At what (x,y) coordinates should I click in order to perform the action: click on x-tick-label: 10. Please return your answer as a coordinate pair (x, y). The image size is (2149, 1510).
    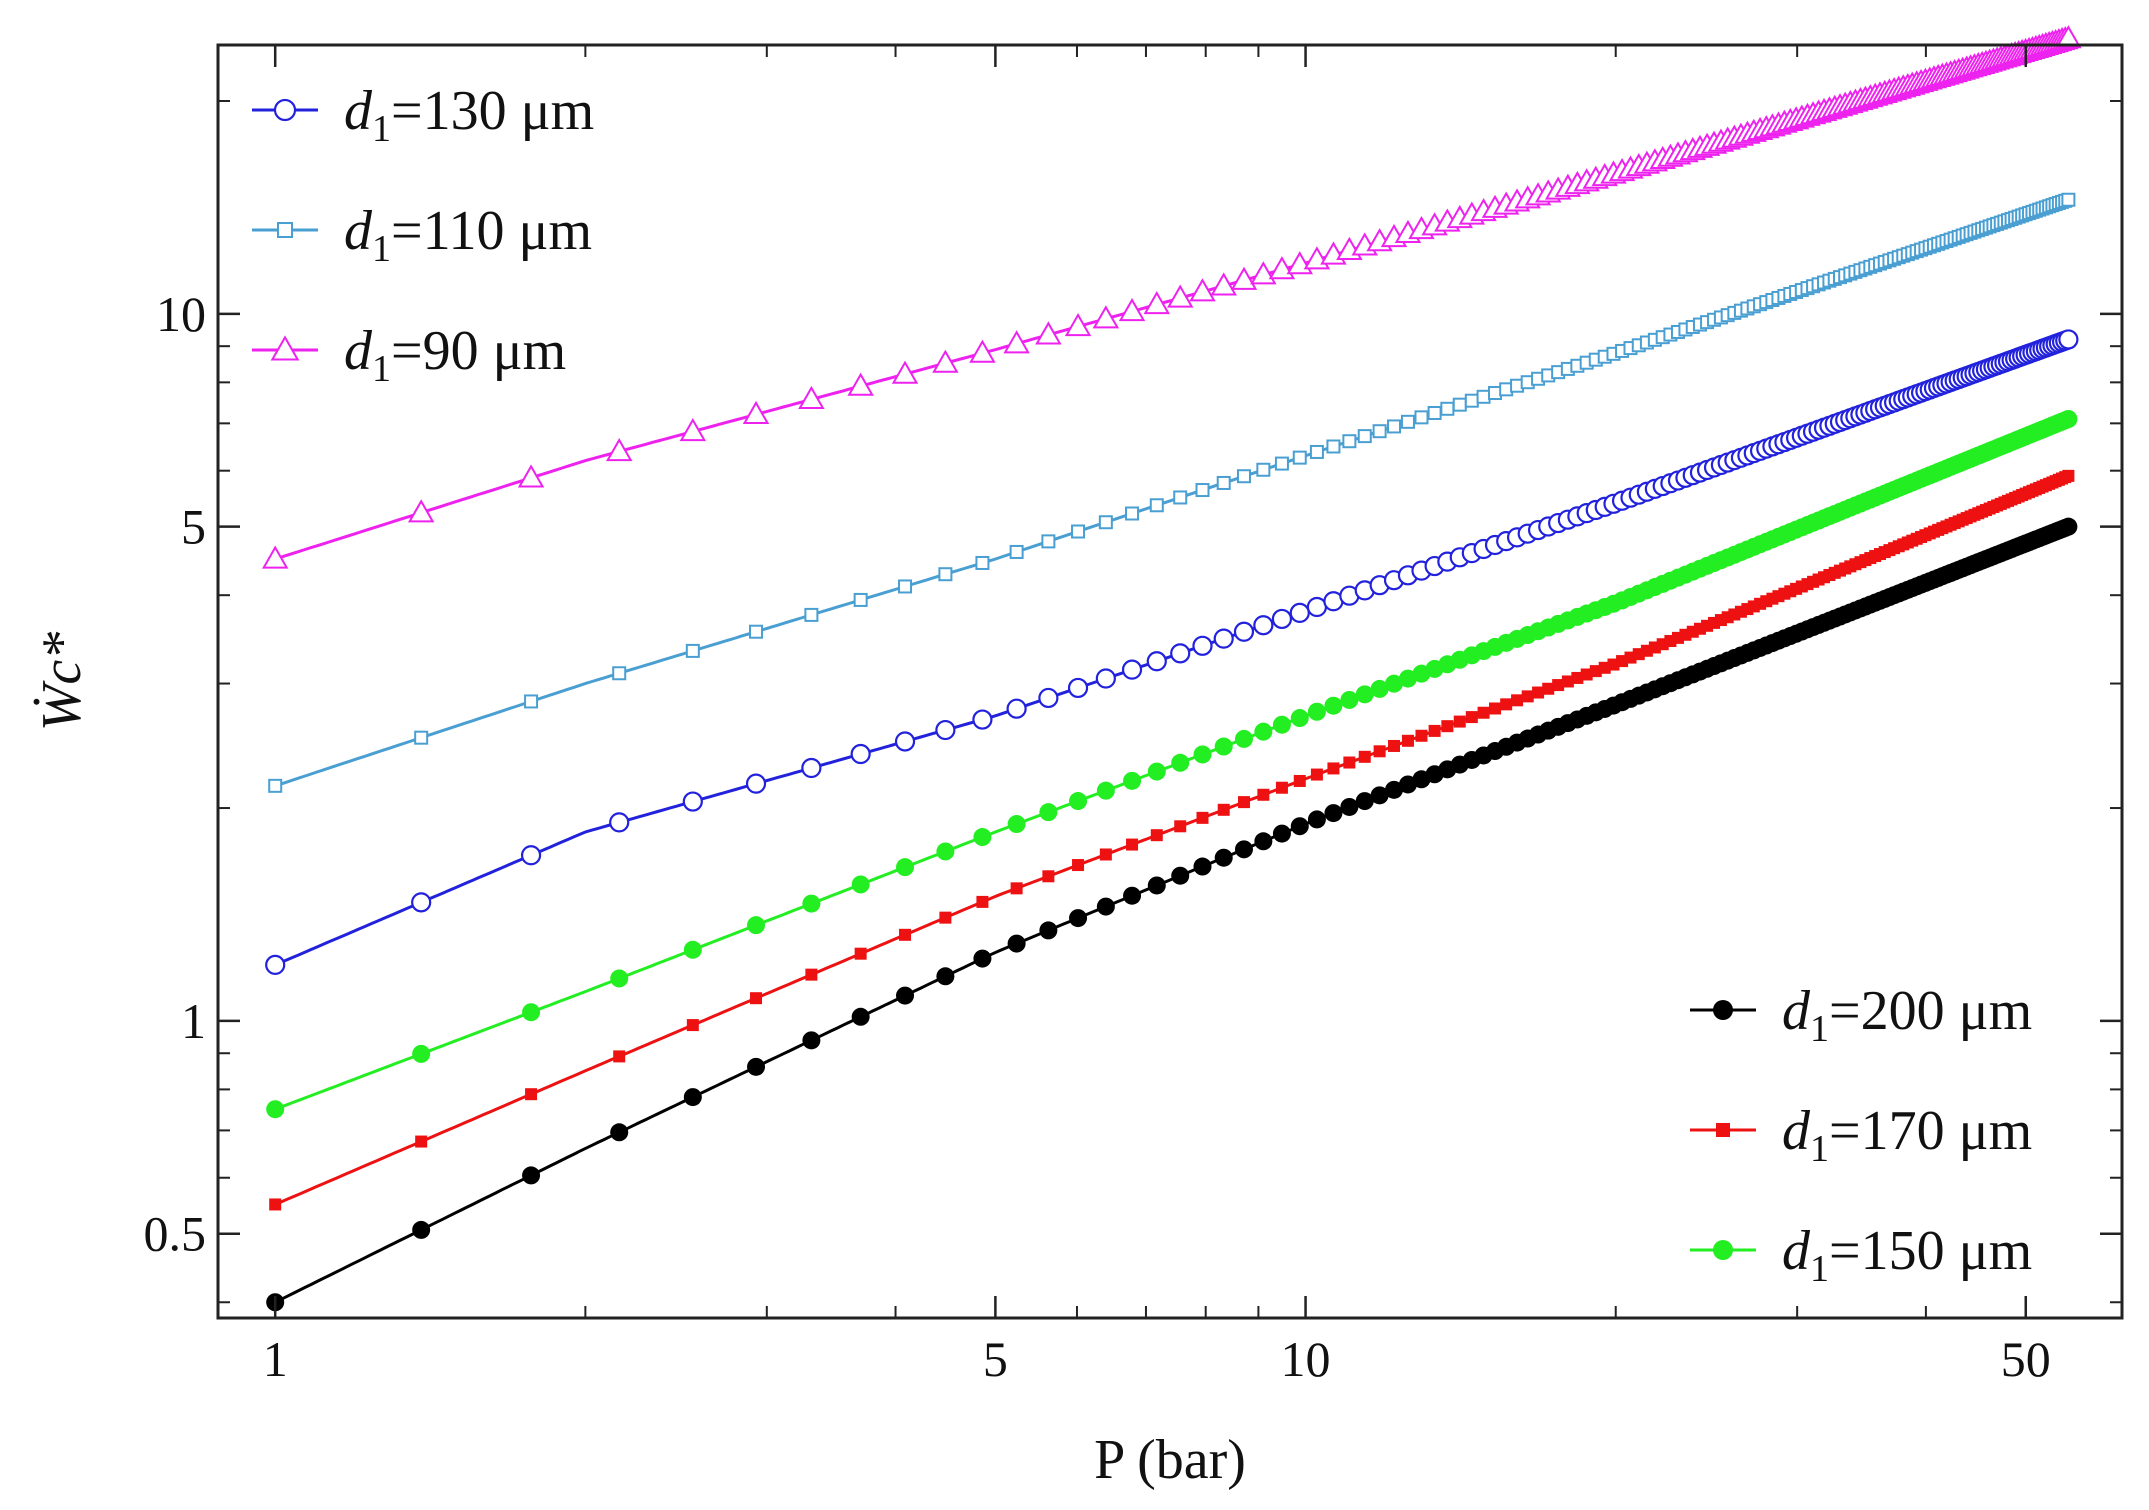
    Looking at the image, I should click on (1306, 1359).